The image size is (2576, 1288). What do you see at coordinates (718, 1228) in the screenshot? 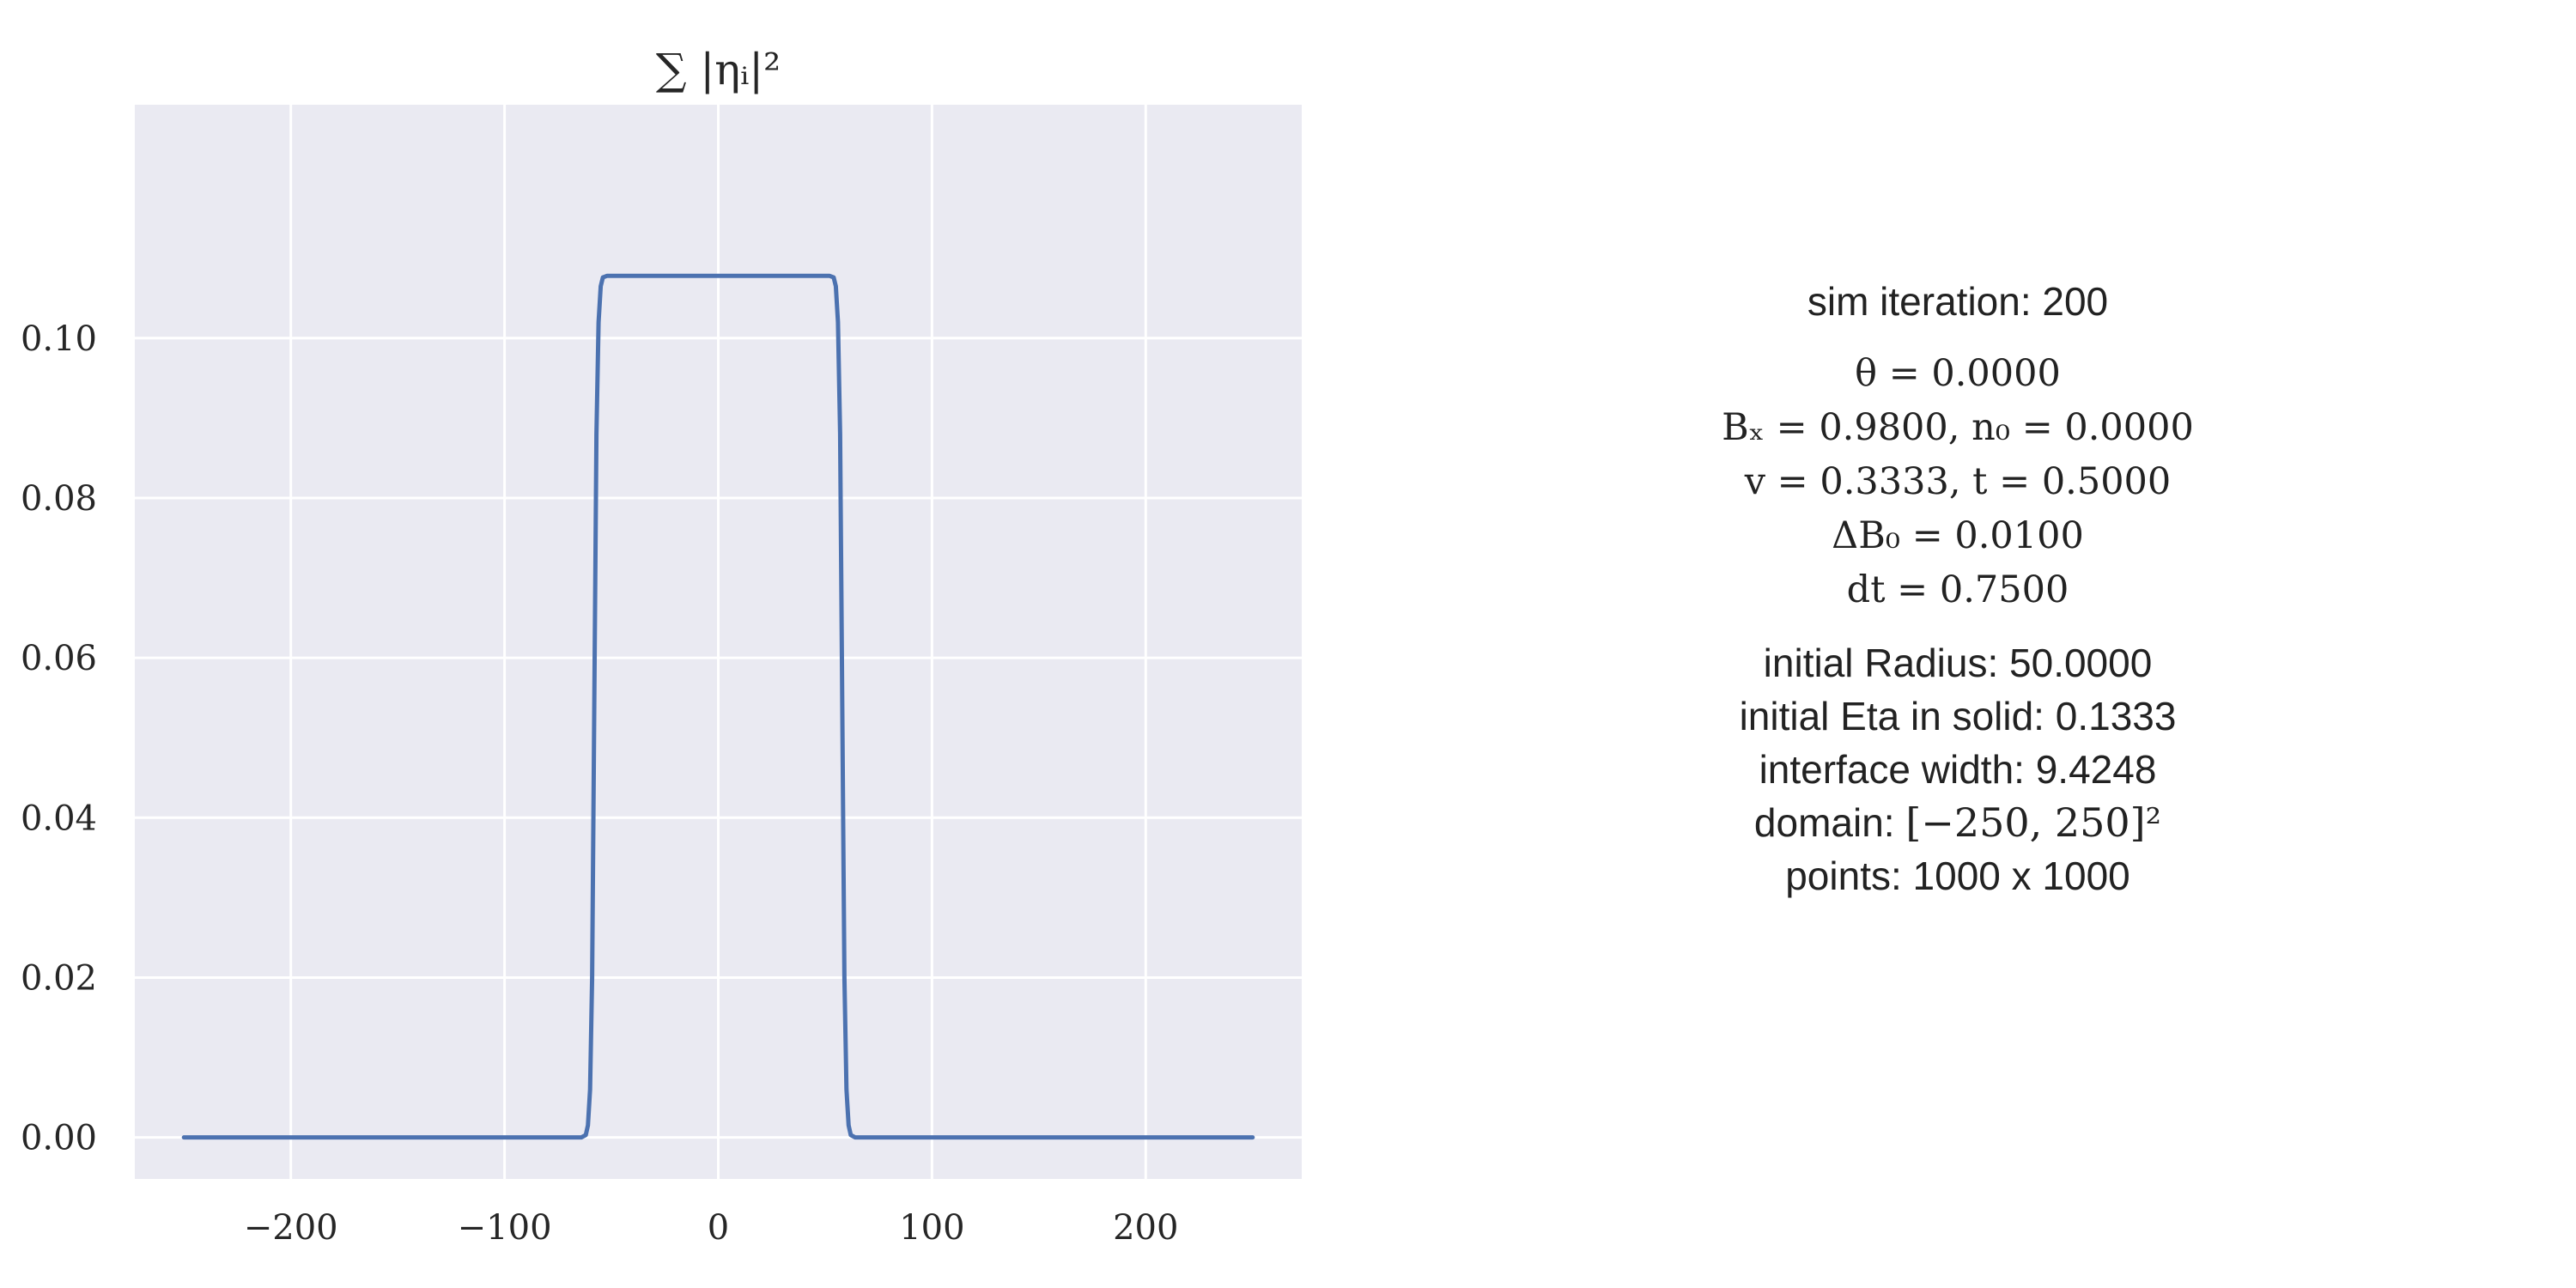
I see `x-tick-label: 0` at bounding box center [718, 1228].